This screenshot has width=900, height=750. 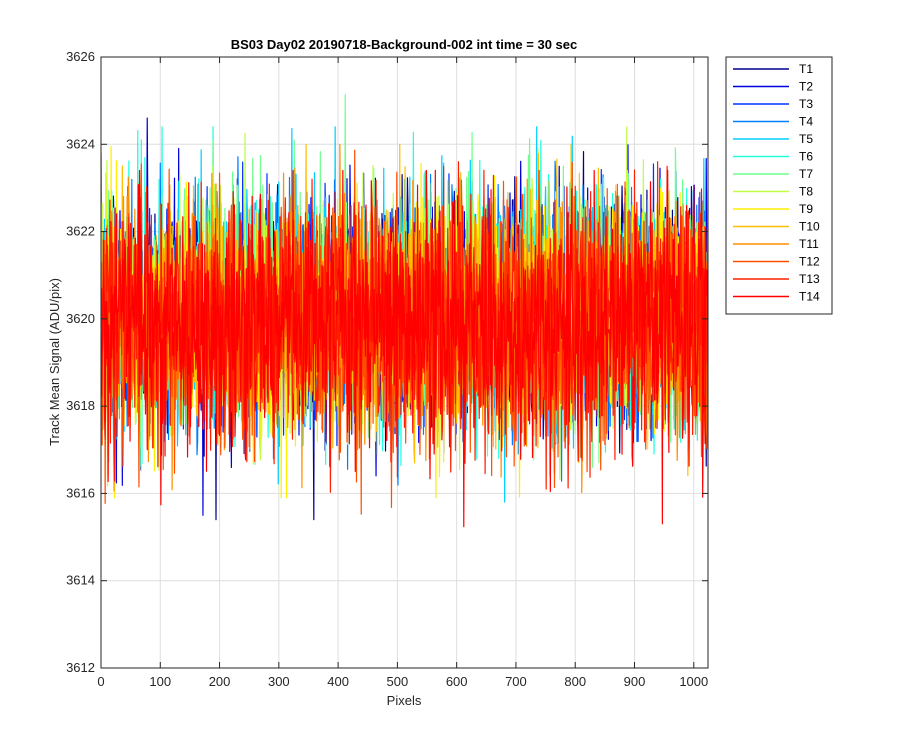 What do you see at coordinates (809, 297) in the screenshot?
I see `legend-label: T14` at bounding box center [809, 297].